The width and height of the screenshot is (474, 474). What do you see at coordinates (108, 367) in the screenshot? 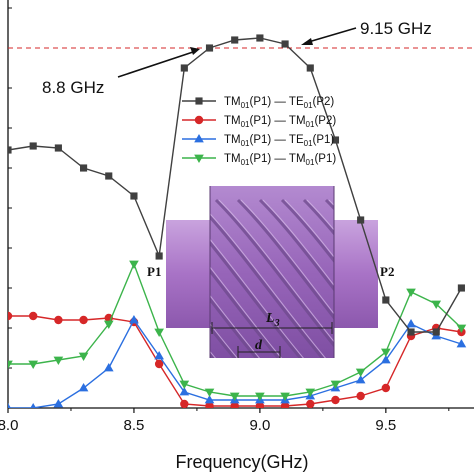
I see `series-3-point-8.4` at bounding box center [108, 367].